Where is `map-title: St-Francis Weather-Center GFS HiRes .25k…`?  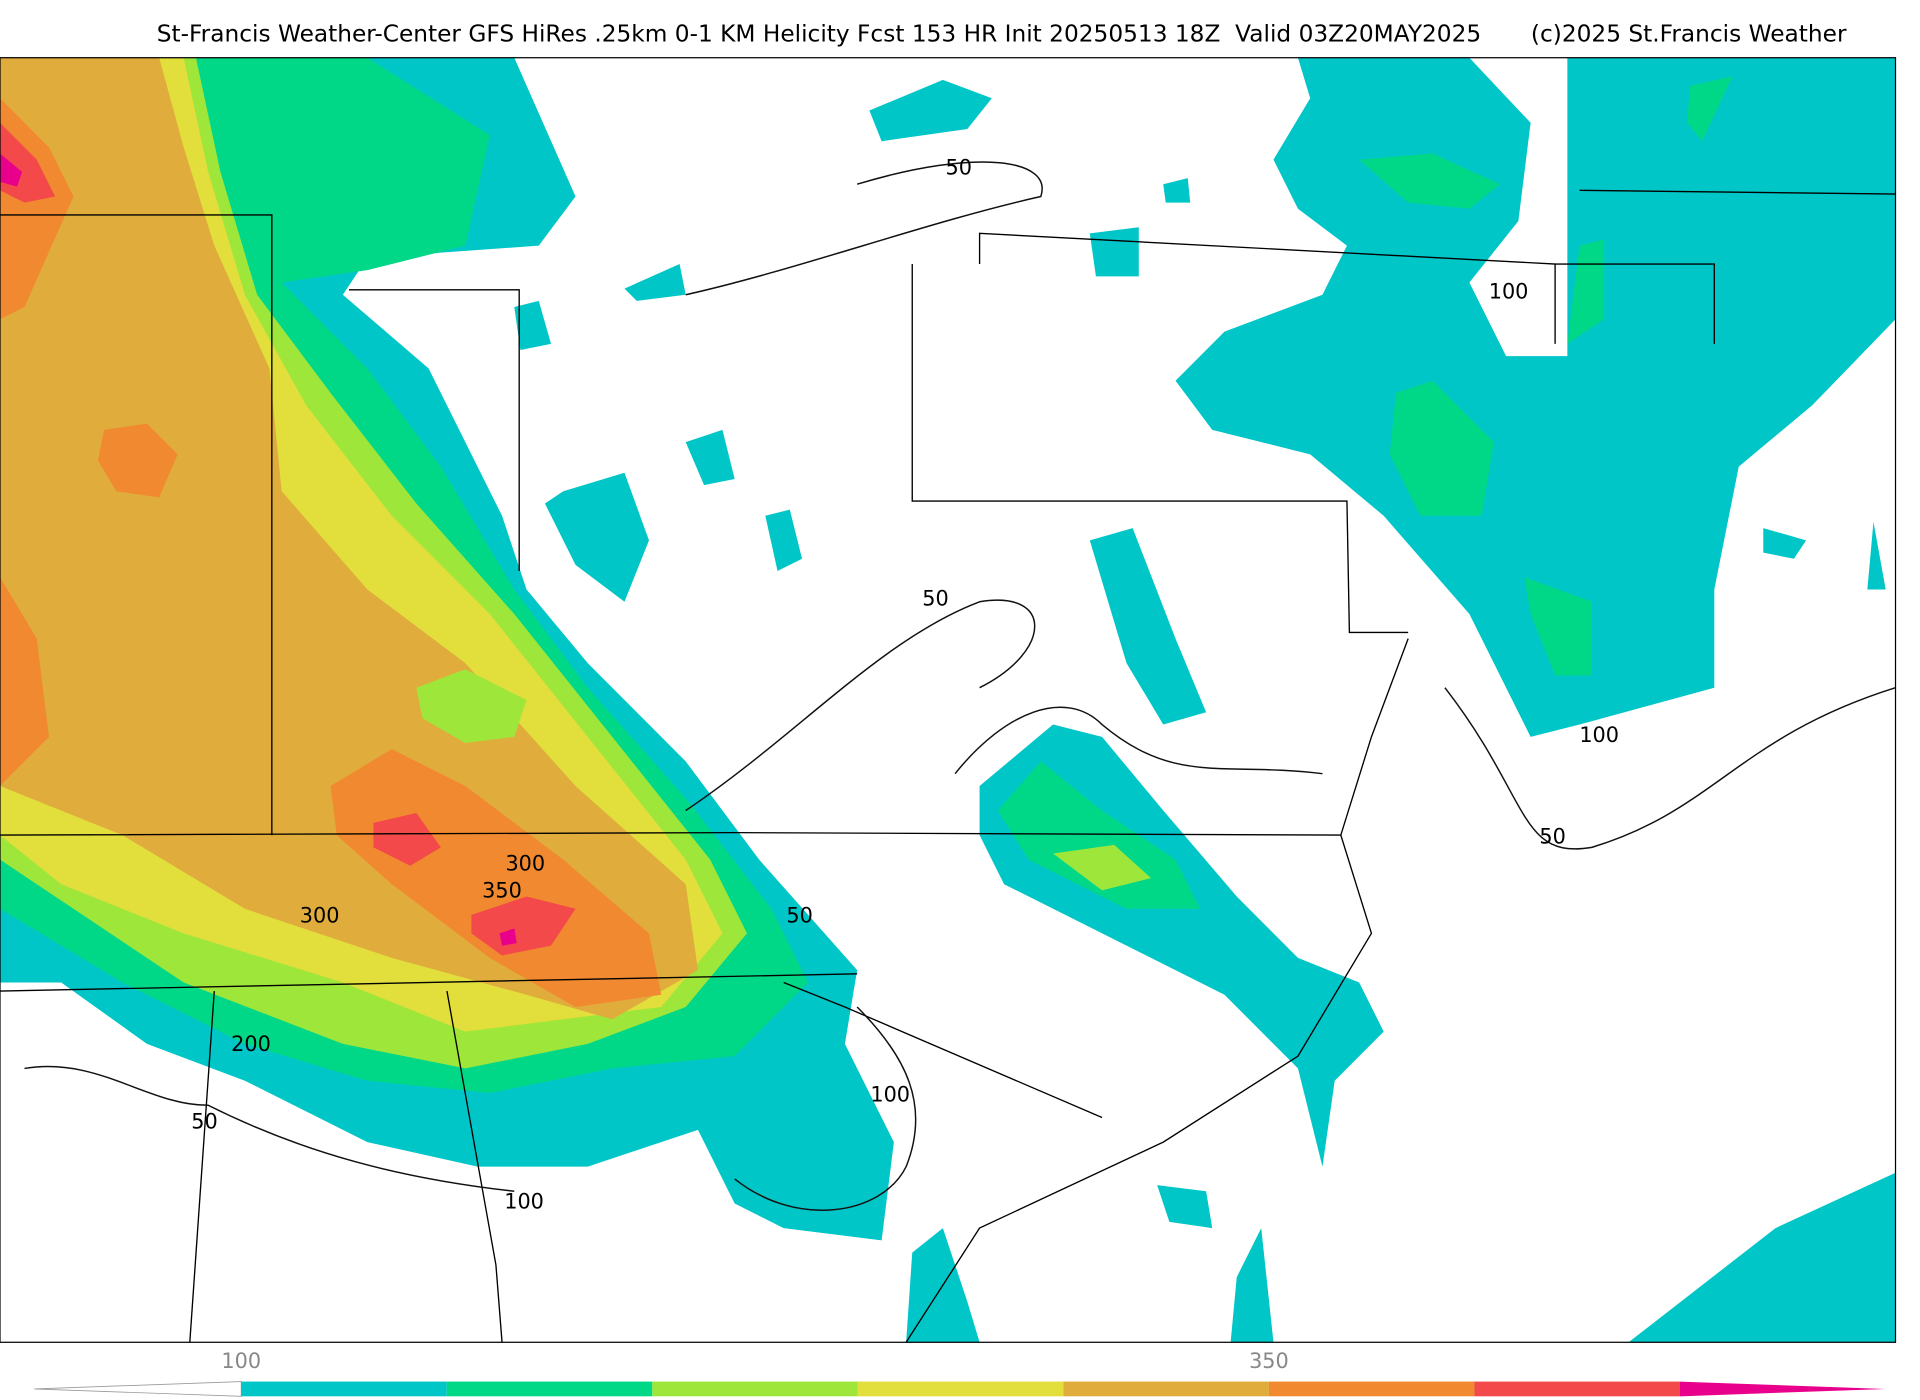 map-title: St-Francis Weather-Center GFS HiRes .25k… is located at coordinates (819, 34).